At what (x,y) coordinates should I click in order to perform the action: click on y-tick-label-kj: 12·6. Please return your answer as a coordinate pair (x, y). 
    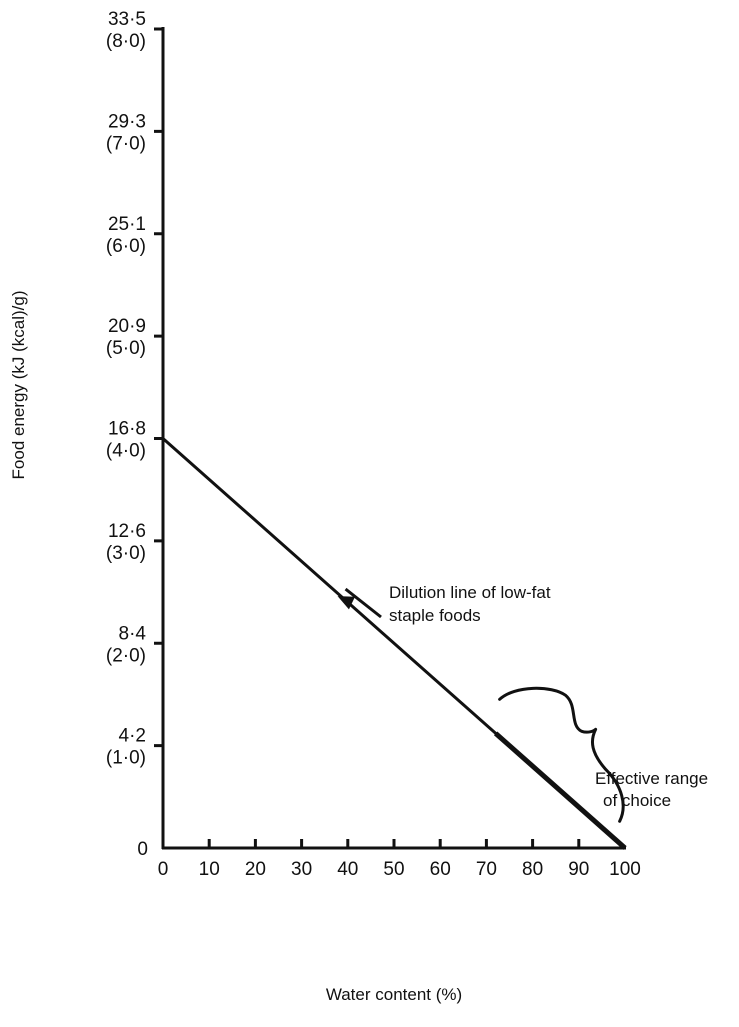
    Looking at the image, I should click on (127, 531).